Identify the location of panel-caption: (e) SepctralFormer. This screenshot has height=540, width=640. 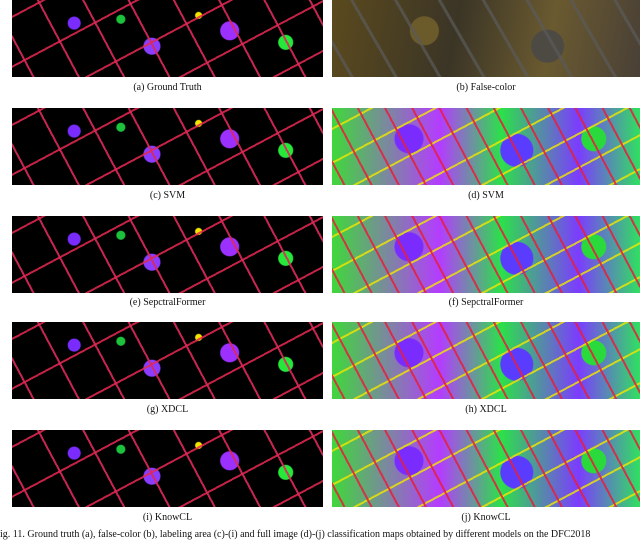
(167, 302).